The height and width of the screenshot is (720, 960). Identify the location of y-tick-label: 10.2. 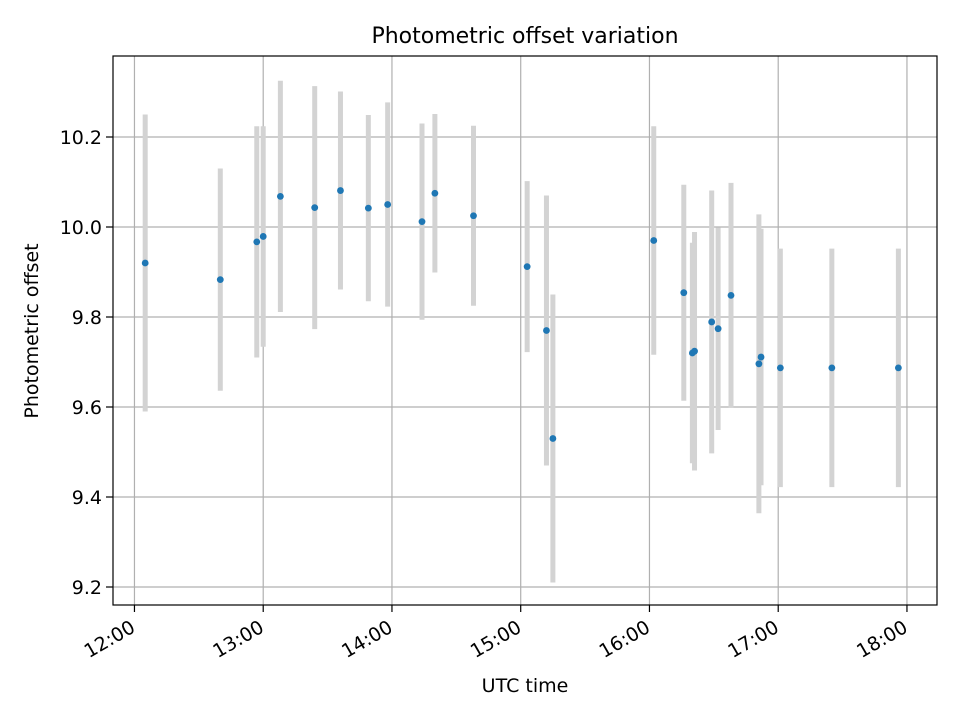
(81, 138).